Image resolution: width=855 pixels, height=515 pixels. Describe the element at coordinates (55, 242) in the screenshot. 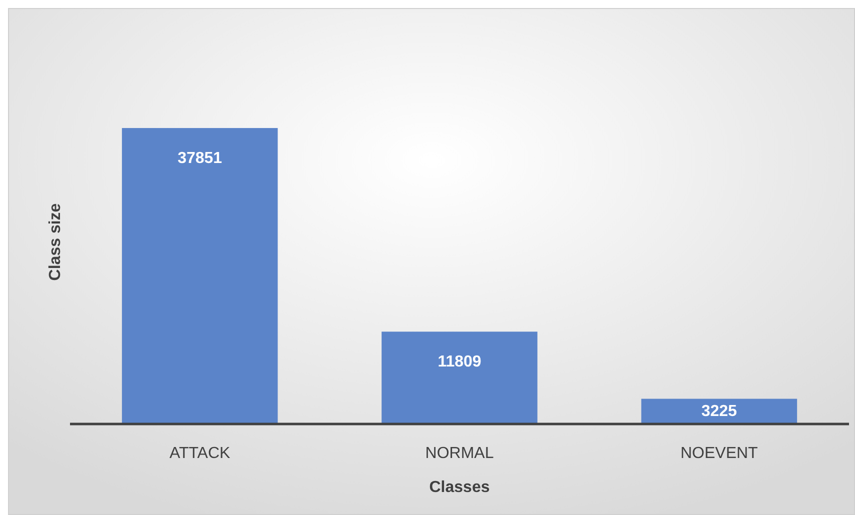

I see `y-axis-title: Class size` at that location.